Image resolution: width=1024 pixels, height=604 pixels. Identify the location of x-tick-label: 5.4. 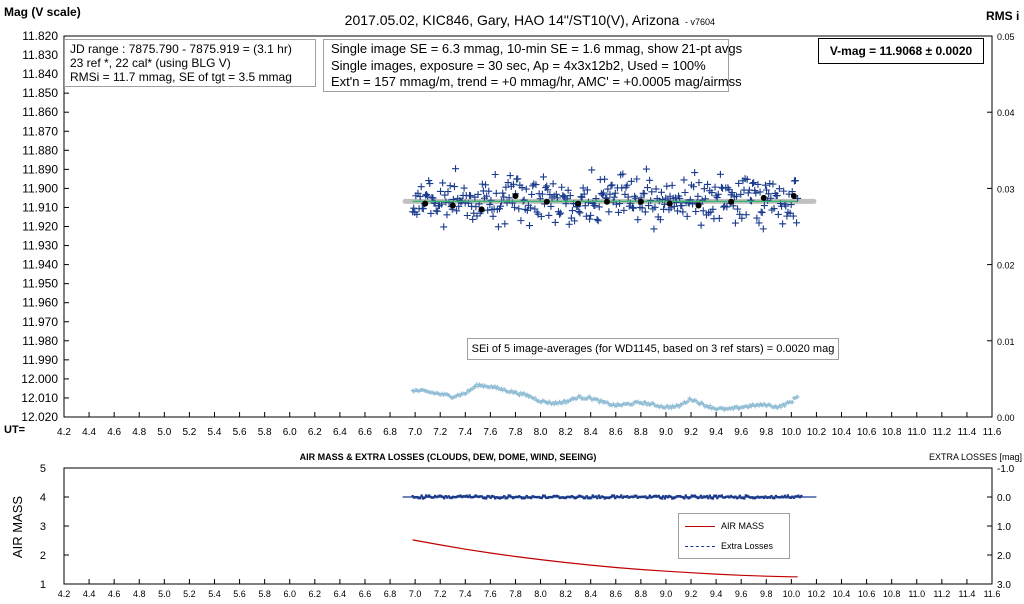
(215, 432).